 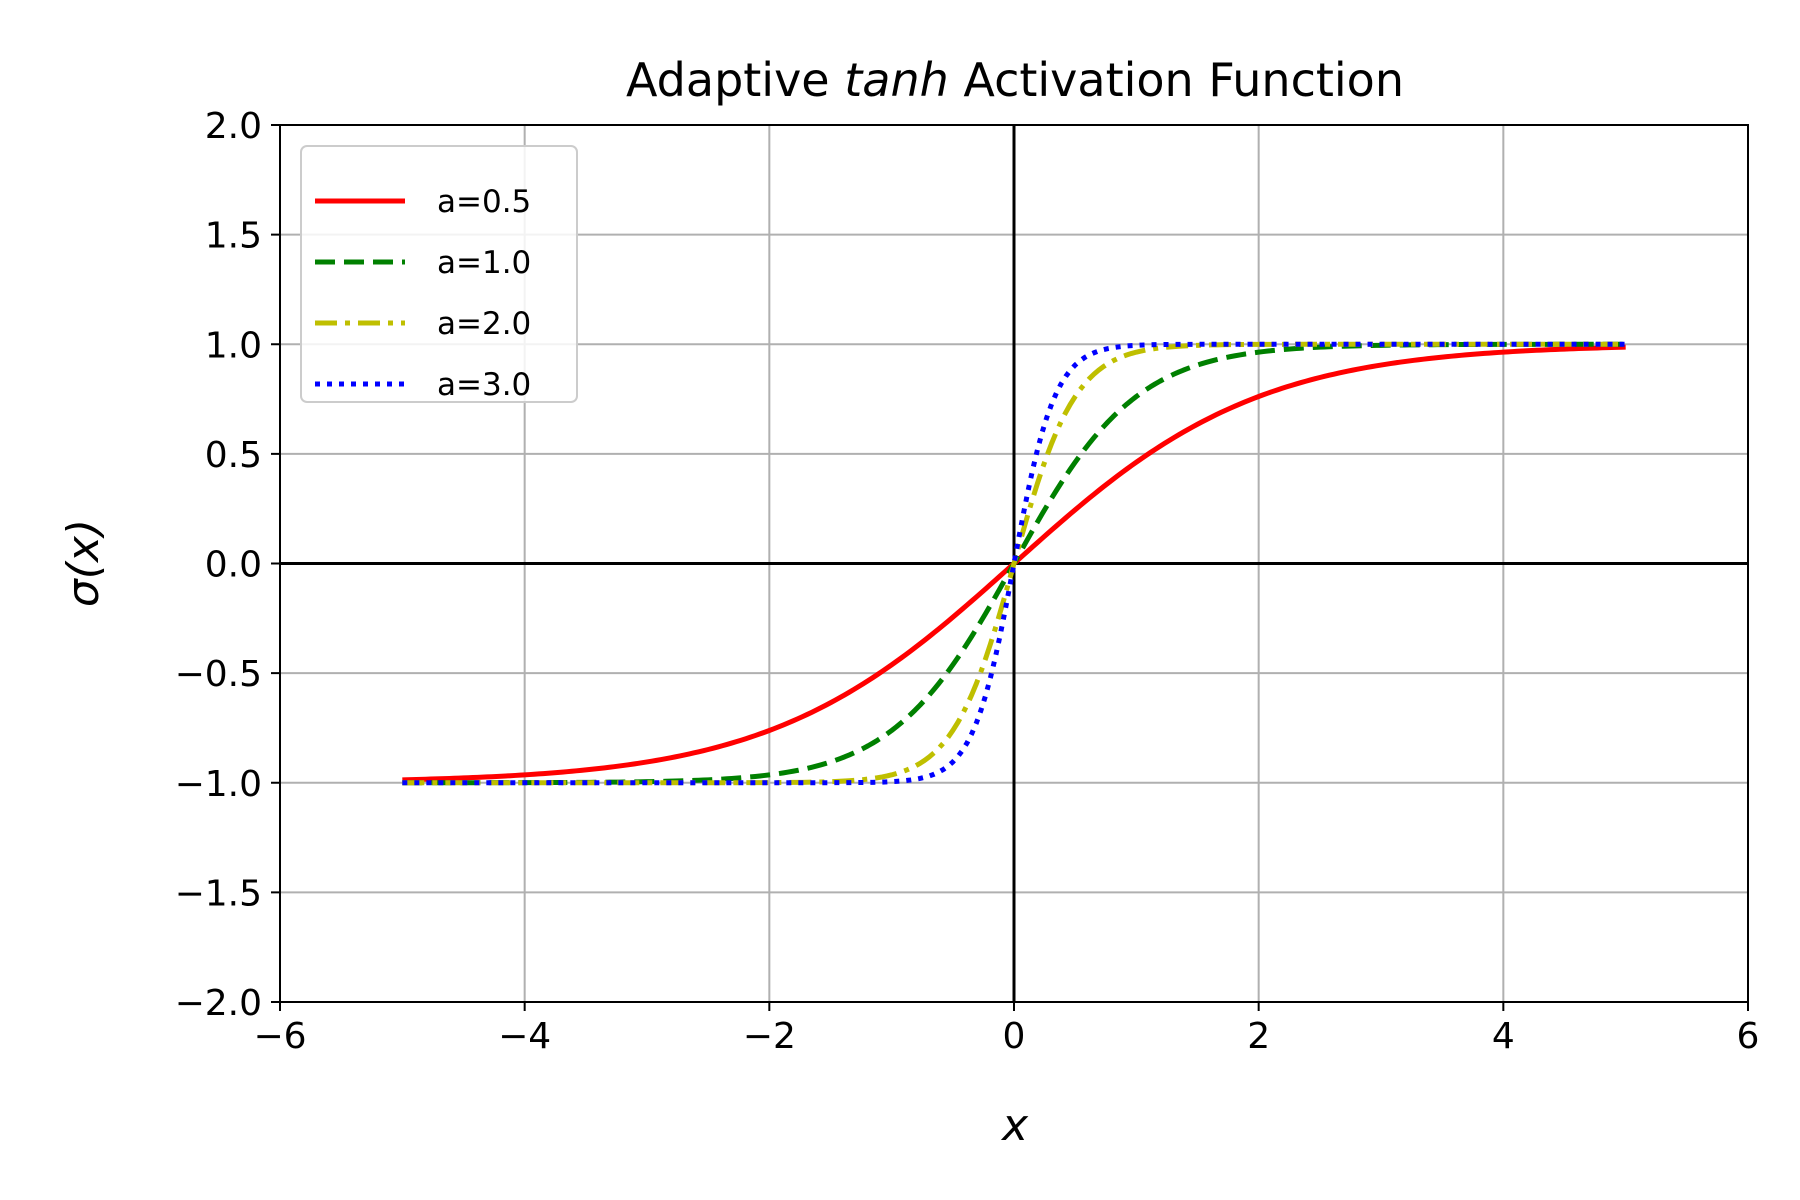 I want to click on x-tick-label: −2, so click(x=769, y=1036).